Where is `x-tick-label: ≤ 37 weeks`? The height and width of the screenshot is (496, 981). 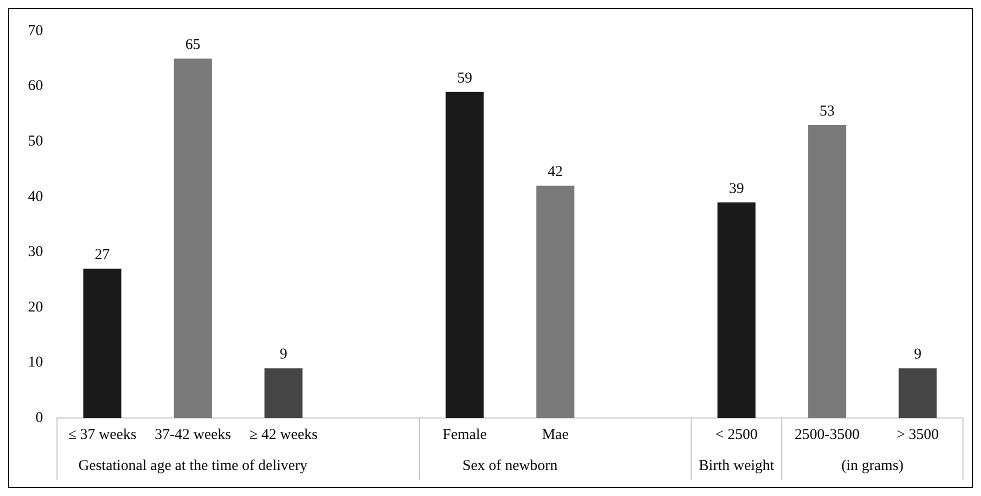 x-tick-label: ≤ 37 weeks is located at coordinates (102, 434).